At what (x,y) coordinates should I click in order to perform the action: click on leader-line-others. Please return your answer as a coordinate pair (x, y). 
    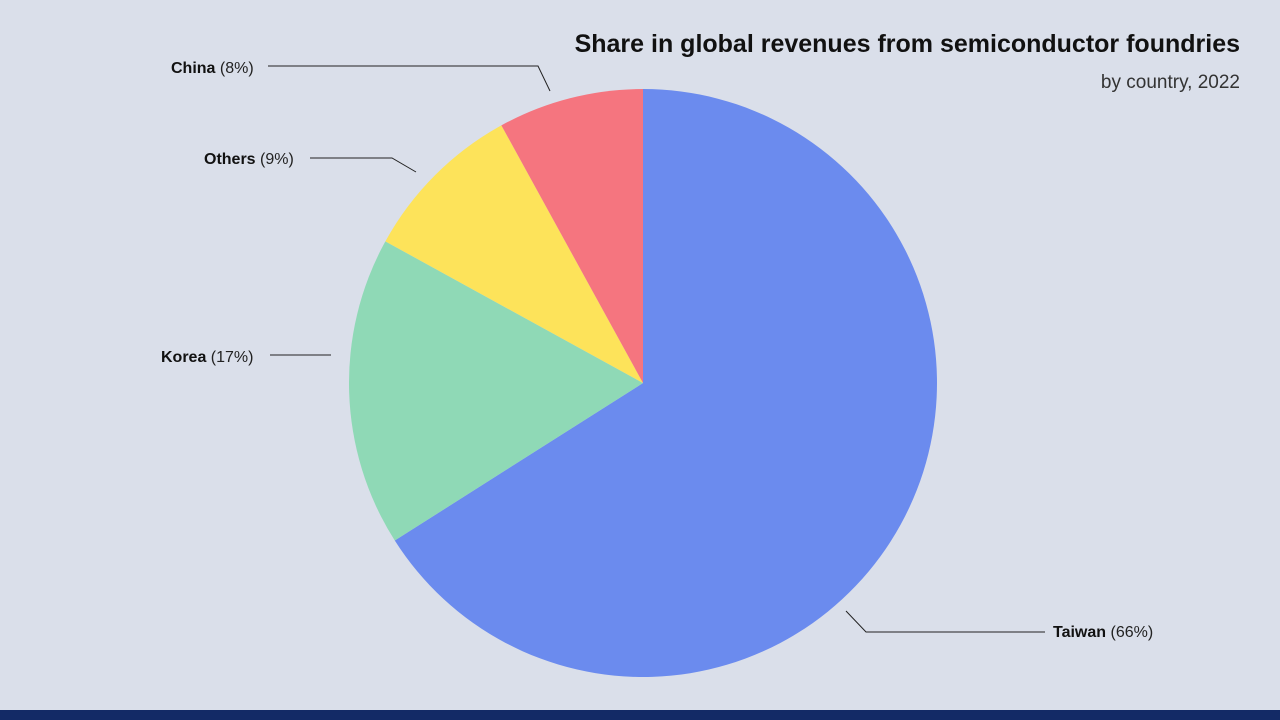
    Looking at the image, I should click on (363, 165).